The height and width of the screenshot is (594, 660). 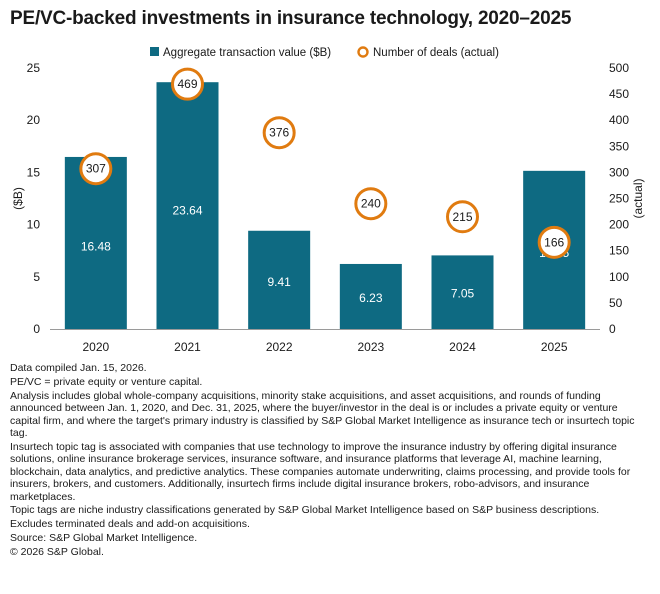 What do you see at coordinates (619, 68) in the screenshot?
I see `y-right-tick-label: 500` at bounding box center [619, 68].